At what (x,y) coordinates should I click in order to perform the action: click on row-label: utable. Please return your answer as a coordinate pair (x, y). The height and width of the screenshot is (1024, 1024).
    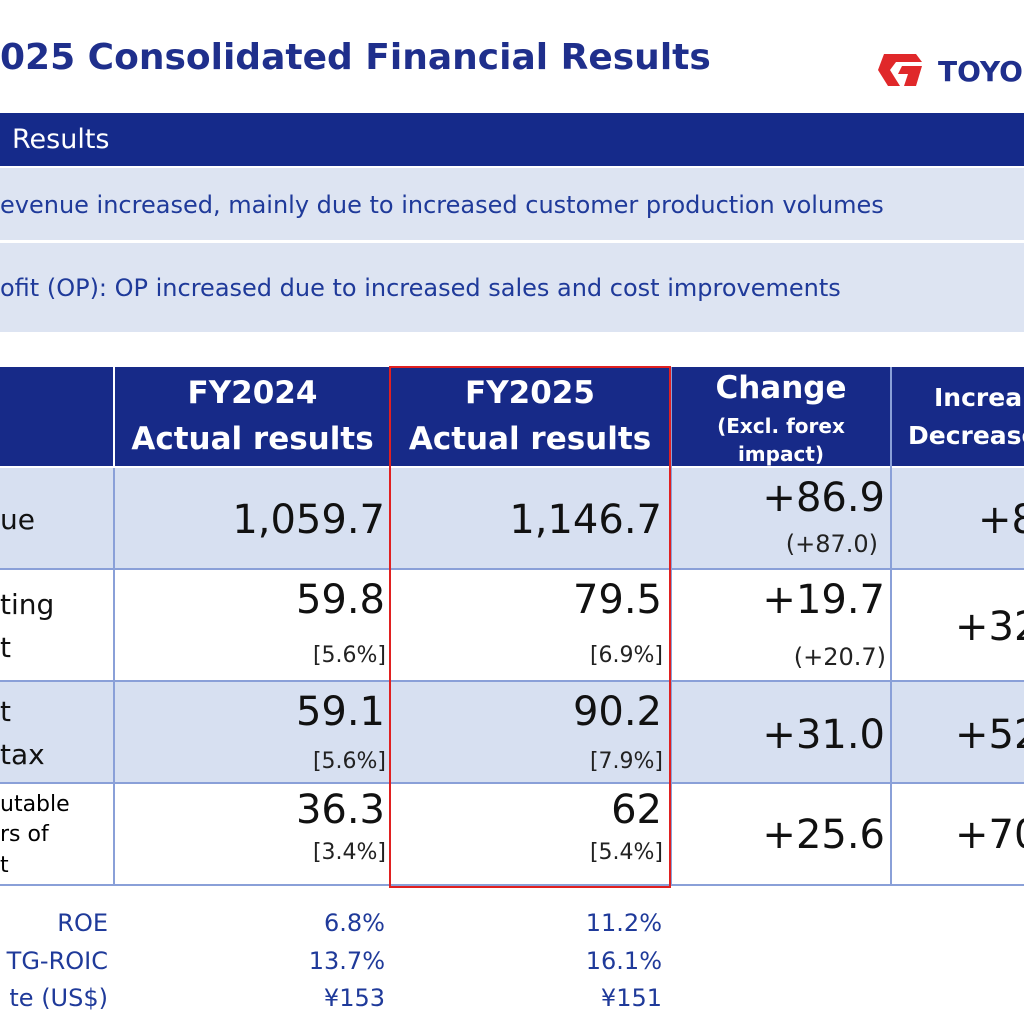
    Looking at the image, I should click on (35, 804).